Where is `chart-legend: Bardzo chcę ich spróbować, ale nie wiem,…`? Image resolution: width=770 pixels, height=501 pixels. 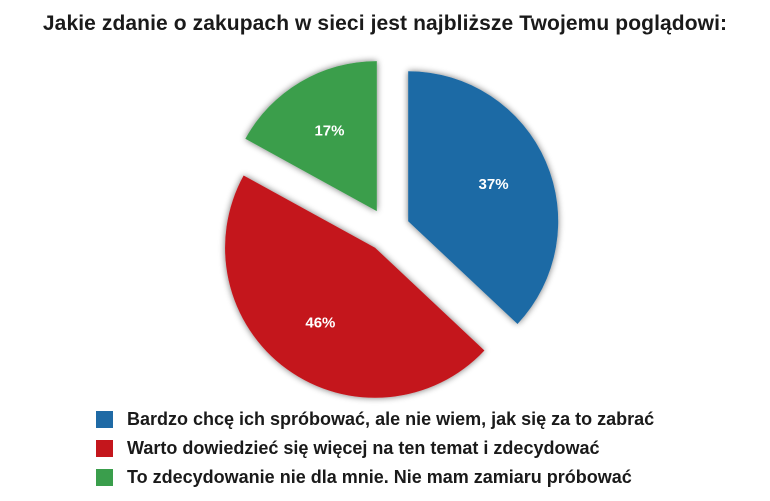 chart-legend: Bardzo chcę ich spróbować, ale nie wiem,… is located at coordinates (375, 448).